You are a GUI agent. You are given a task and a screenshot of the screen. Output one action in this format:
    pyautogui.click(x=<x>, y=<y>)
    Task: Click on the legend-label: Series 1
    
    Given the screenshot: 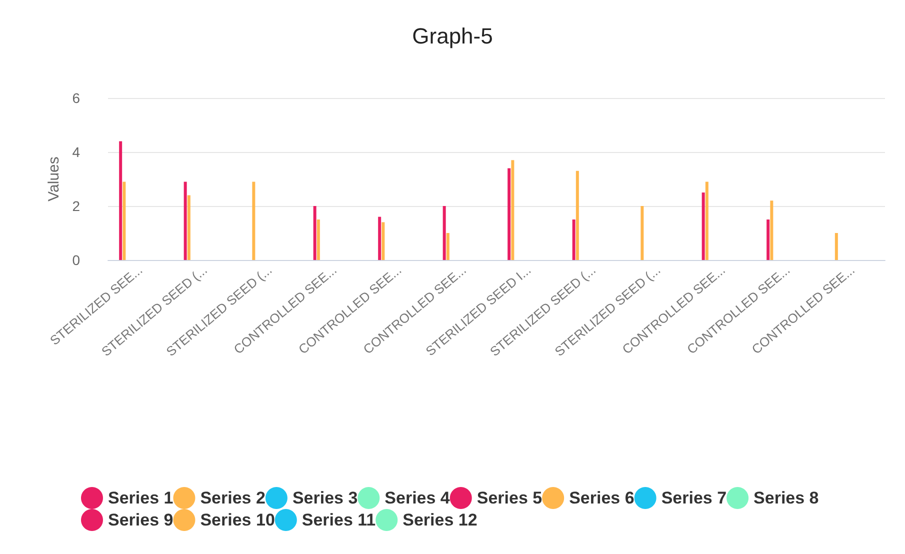 What is the action you would take?
    pyautogui.click(x=141, y=498)
    